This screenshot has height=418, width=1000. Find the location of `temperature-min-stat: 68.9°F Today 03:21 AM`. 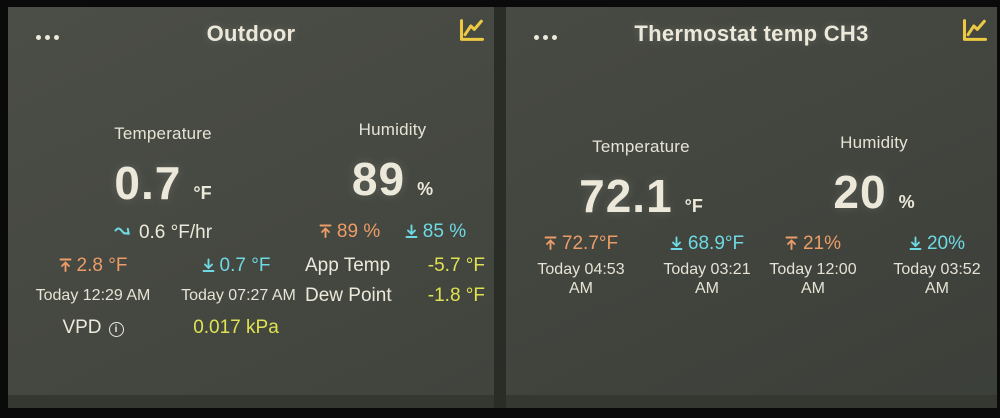

temperature-min-stat: 68.9°F Today 03:21 AM is located at coordinates (707, 266).